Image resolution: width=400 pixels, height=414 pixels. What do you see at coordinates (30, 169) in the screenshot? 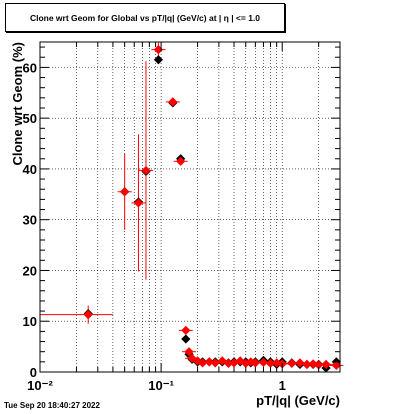
I see `y-tick-label: 40` at bounding box center [30, 169].